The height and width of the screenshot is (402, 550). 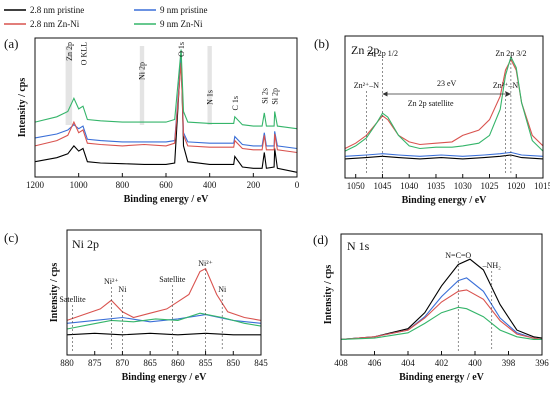 What do you see at coordinates (542, 363) in the screenshot?
I see `x-tick-label: 396` at bounding box center [542, 363].